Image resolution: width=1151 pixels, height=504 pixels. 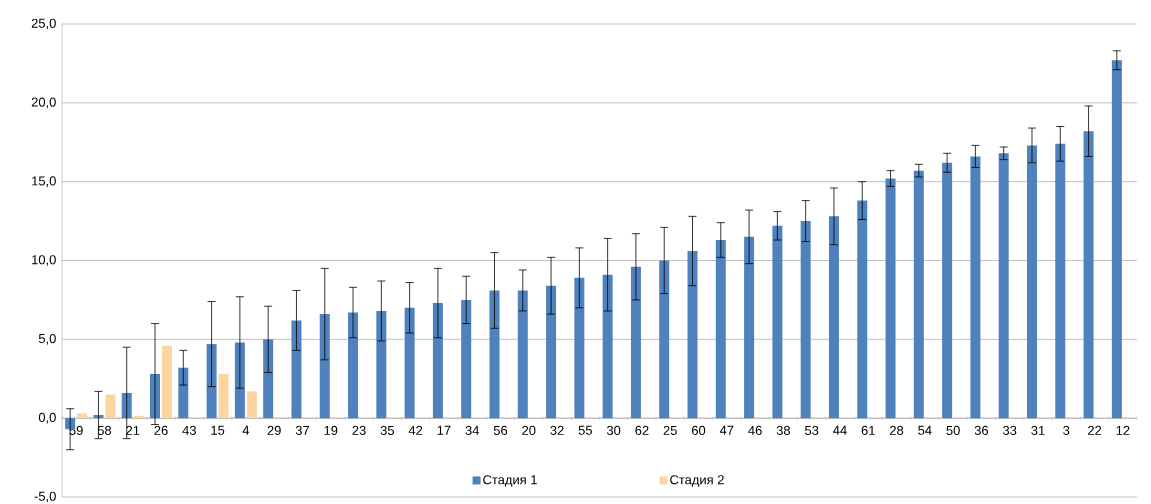 What do you see at coordinates (529, 430) in the screenshot?
I see `x-tick-label: 20` at bounding box center [529, 430].